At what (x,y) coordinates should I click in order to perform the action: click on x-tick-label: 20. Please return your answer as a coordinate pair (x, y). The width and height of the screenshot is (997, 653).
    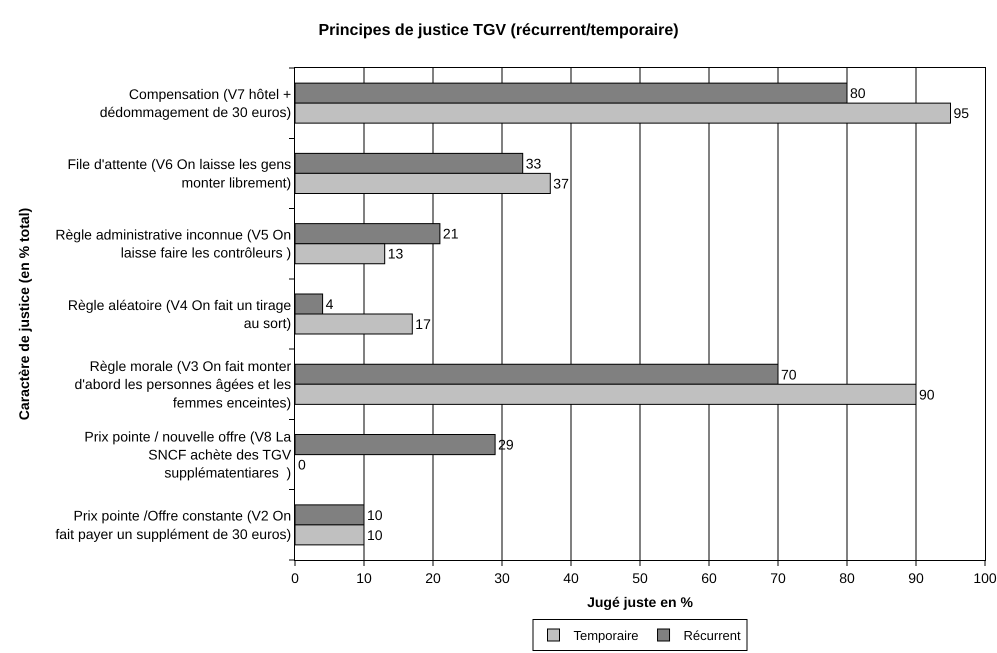
    Looking at the image, I should click on (433, 578).